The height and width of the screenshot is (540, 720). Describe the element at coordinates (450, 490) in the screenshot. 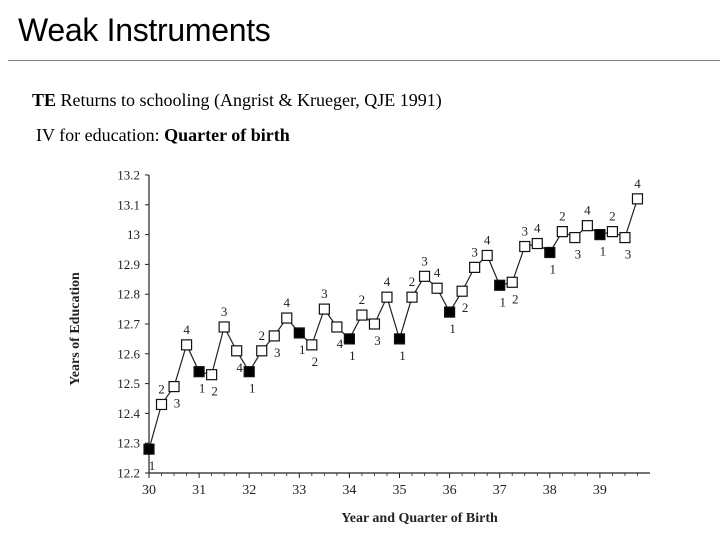

I see `x-tick-label: 36` at that location.